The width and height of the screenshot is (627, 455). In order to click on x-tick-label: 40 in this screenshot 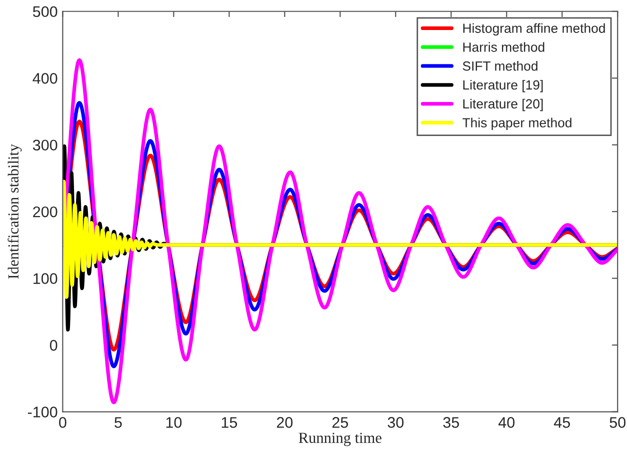, I will do `click(506, 422)`.